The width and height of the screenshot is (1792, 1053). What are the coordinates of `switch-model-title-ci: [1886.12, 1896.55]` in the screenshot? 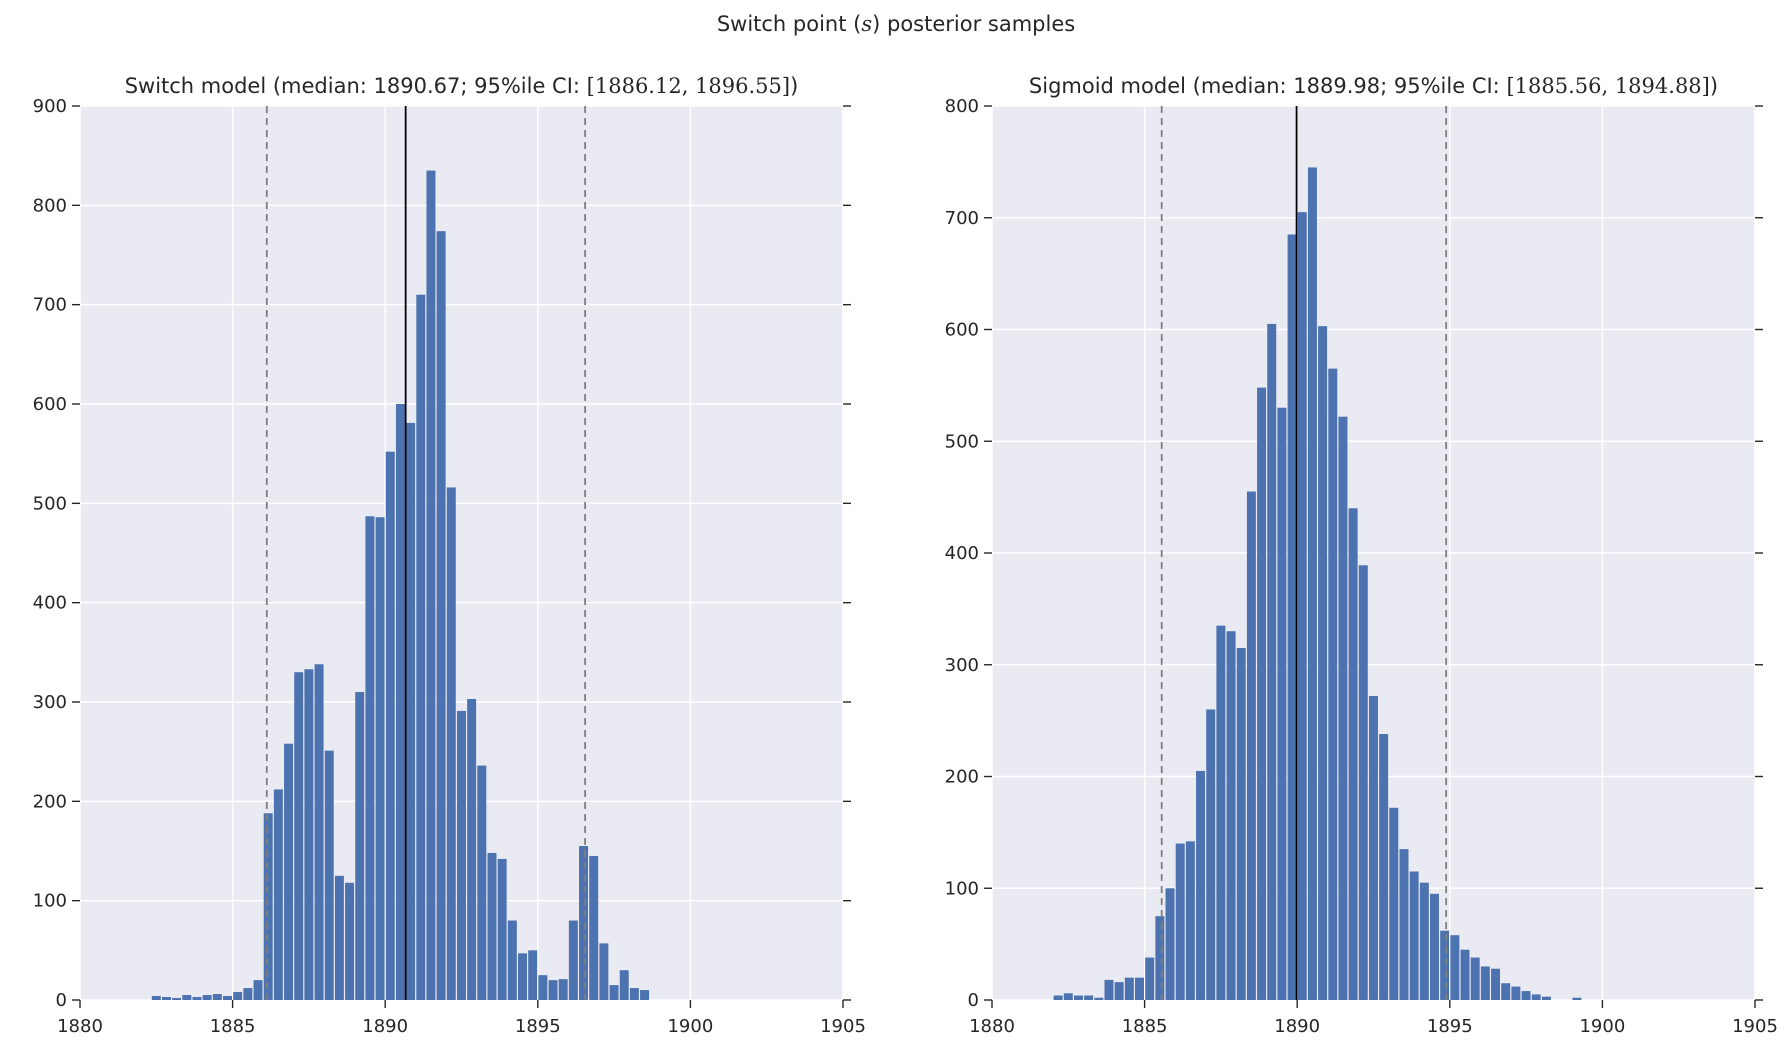 It's located at (688, 86).